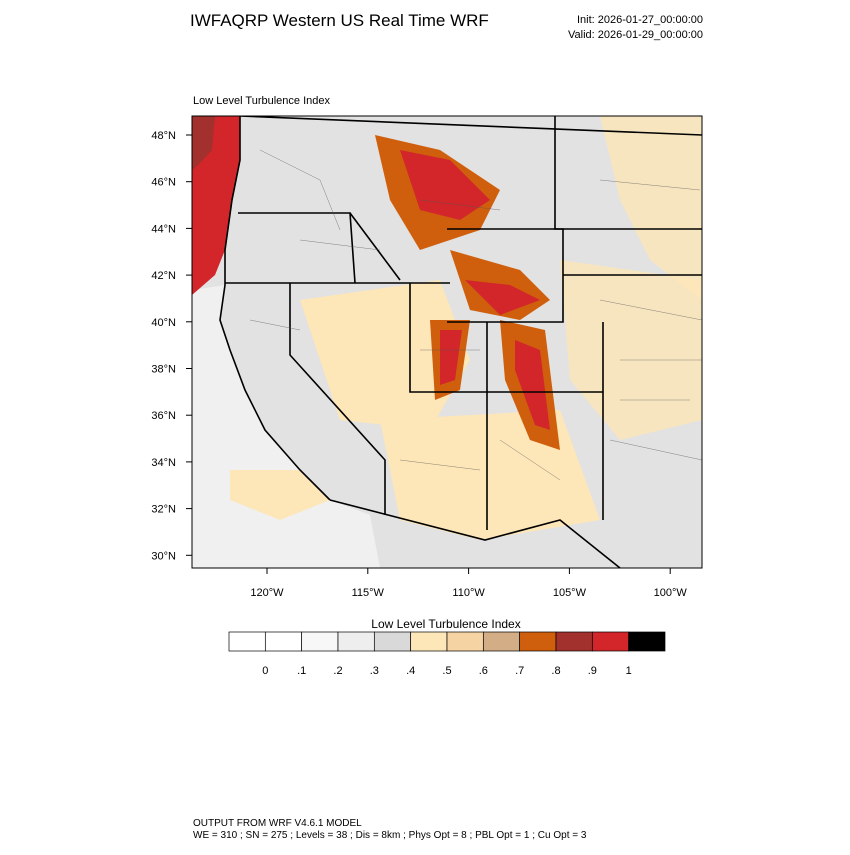 This screenshot has height=855, width=850. Describe the element at coordinates (570, 593) in the screenshot. I see `lon-label: 105°W` at that location.